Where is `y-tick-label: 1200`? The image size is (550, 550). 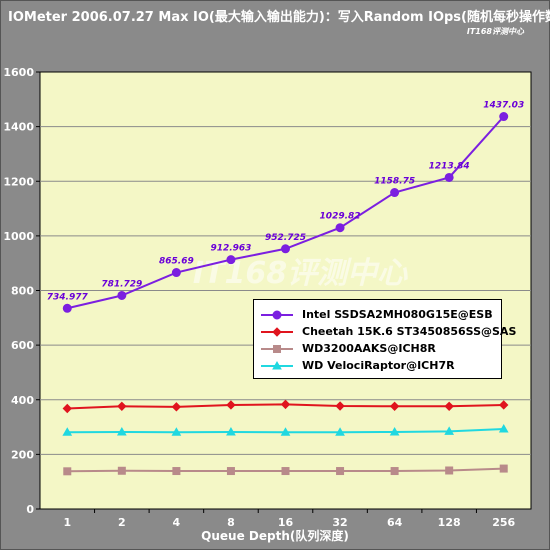 y-tick-label: 1200 is located at coordinates (18, 181).